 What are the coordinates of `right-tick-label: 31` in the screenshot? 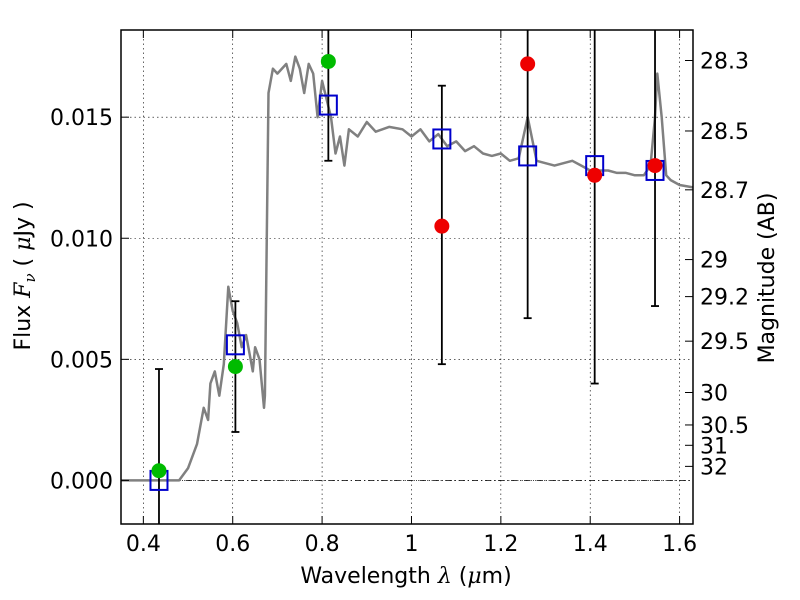 It's located at (714, 446).